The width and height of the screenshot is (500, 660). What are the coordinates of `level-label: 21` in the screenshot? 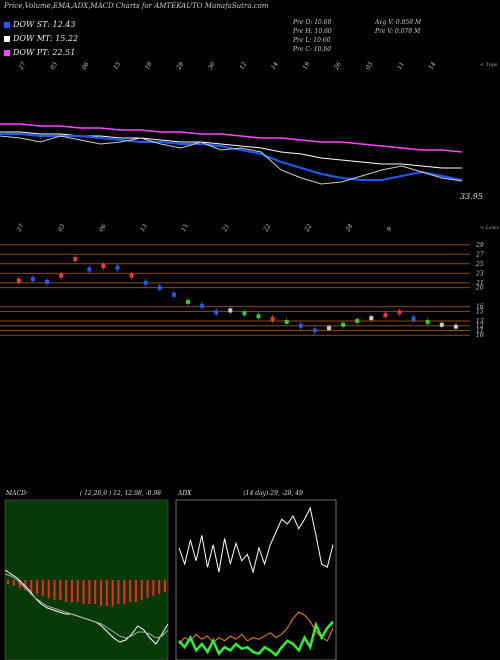 It's located at (479, 283).